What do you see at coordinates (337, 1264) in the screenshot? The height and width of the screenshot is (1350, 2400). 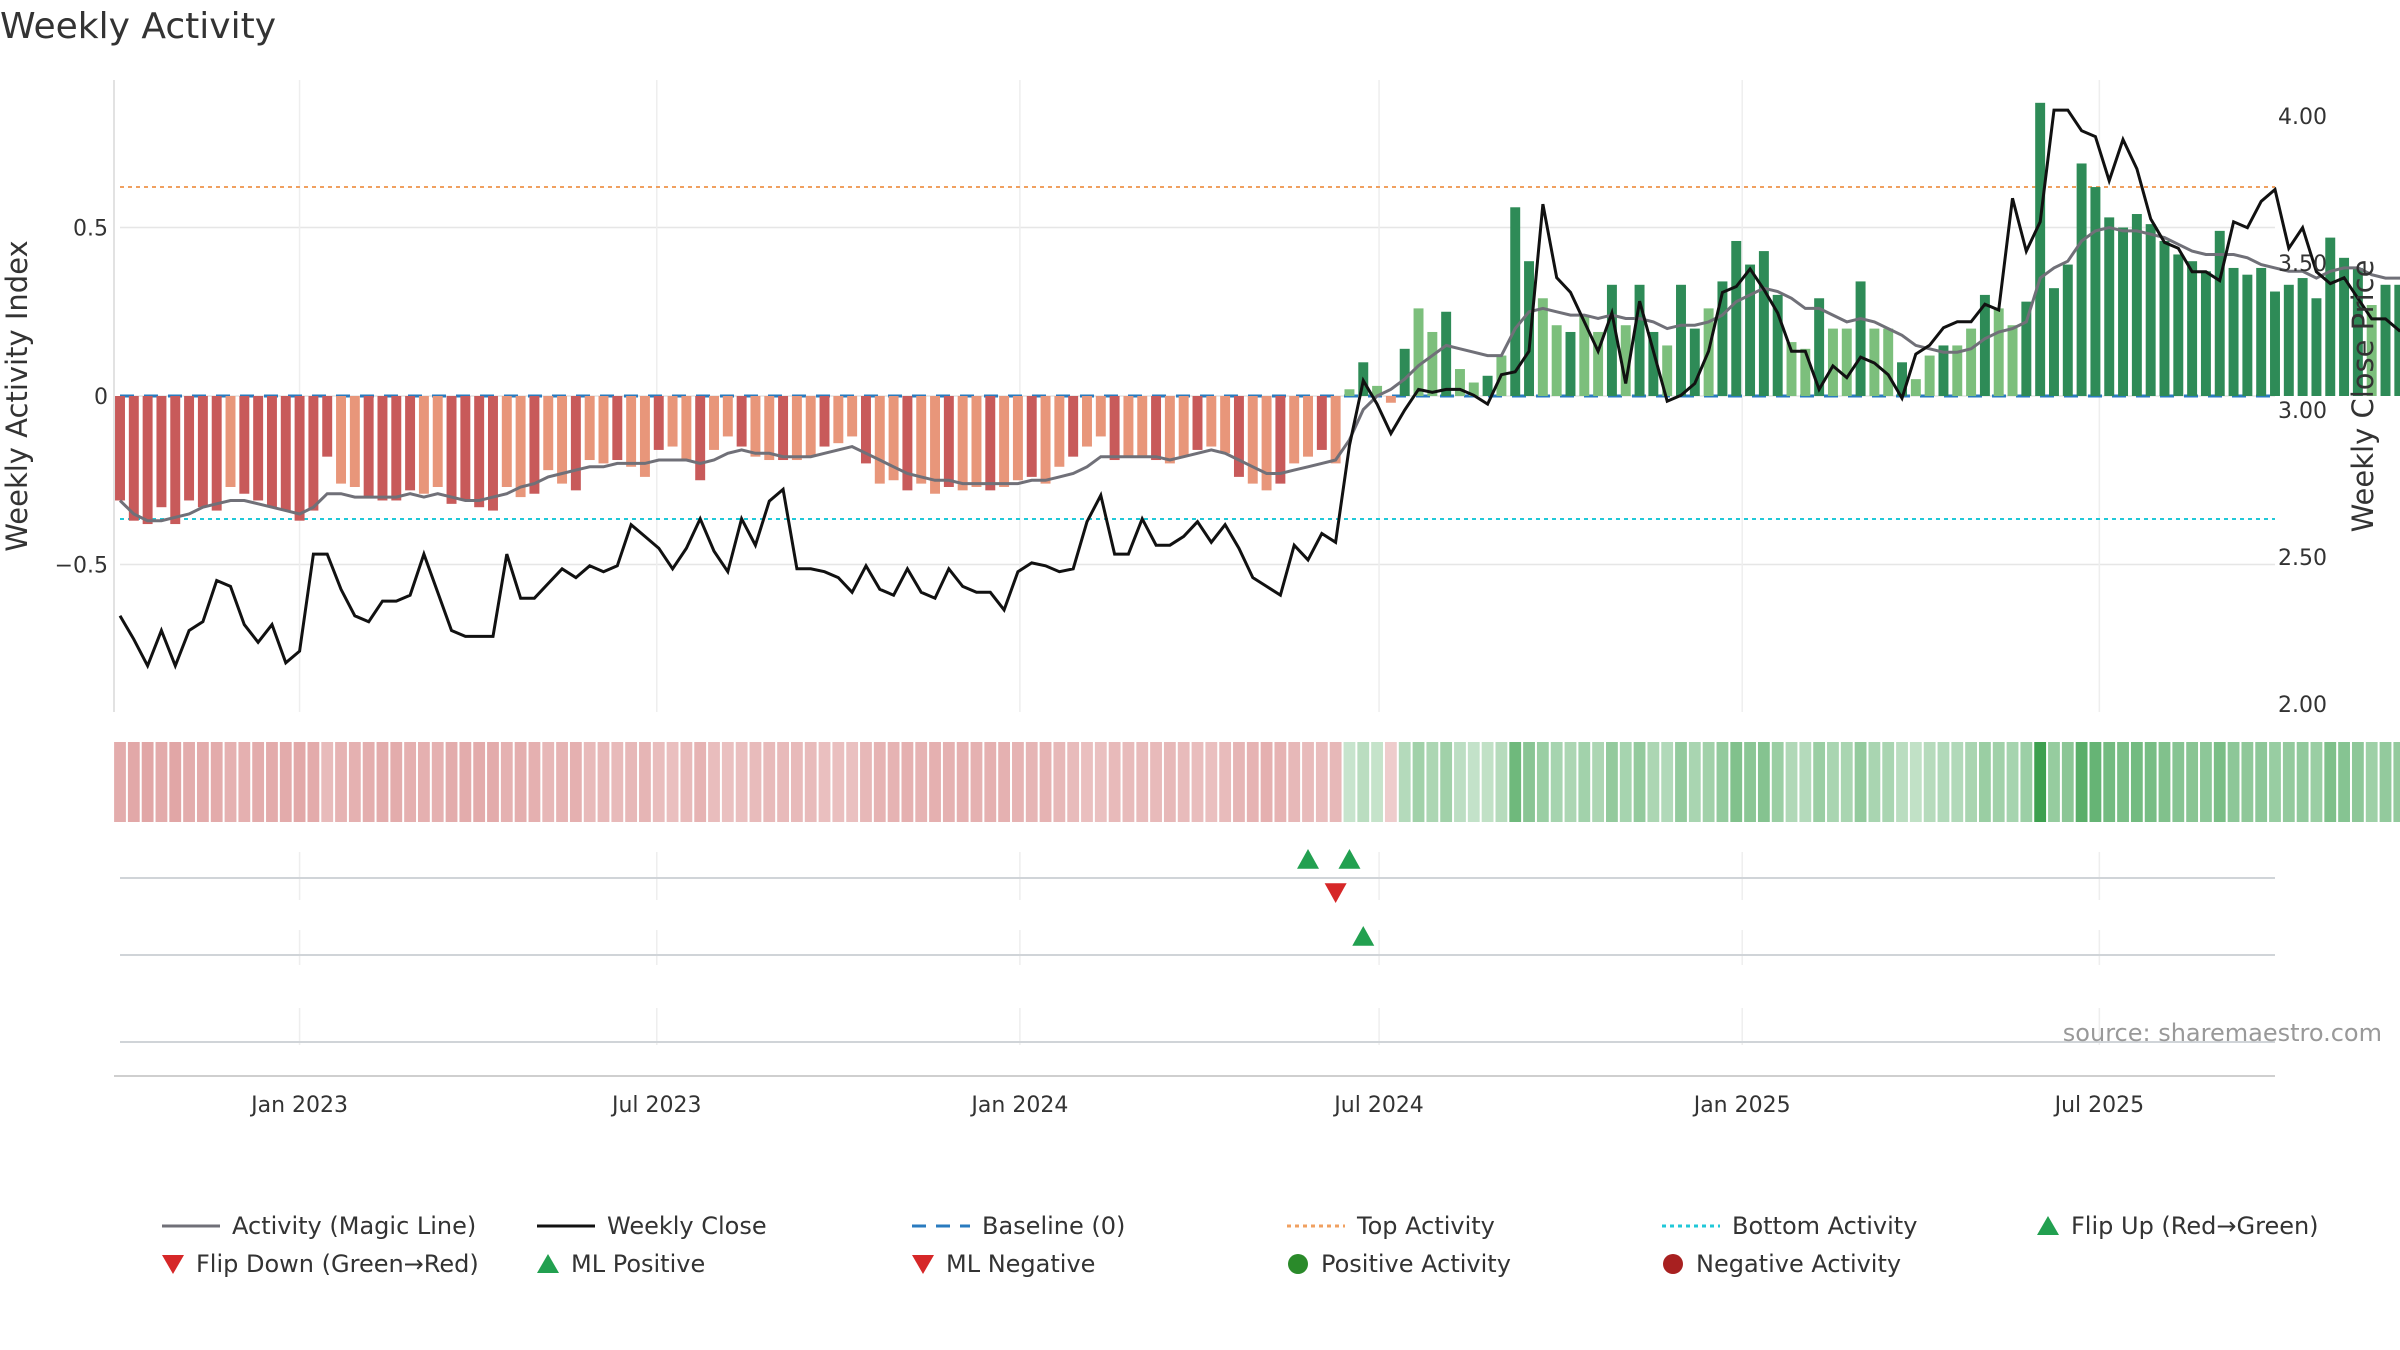 I see `legend-label: Flip Down (Green→Red)` at bounding box center [337, 1264].